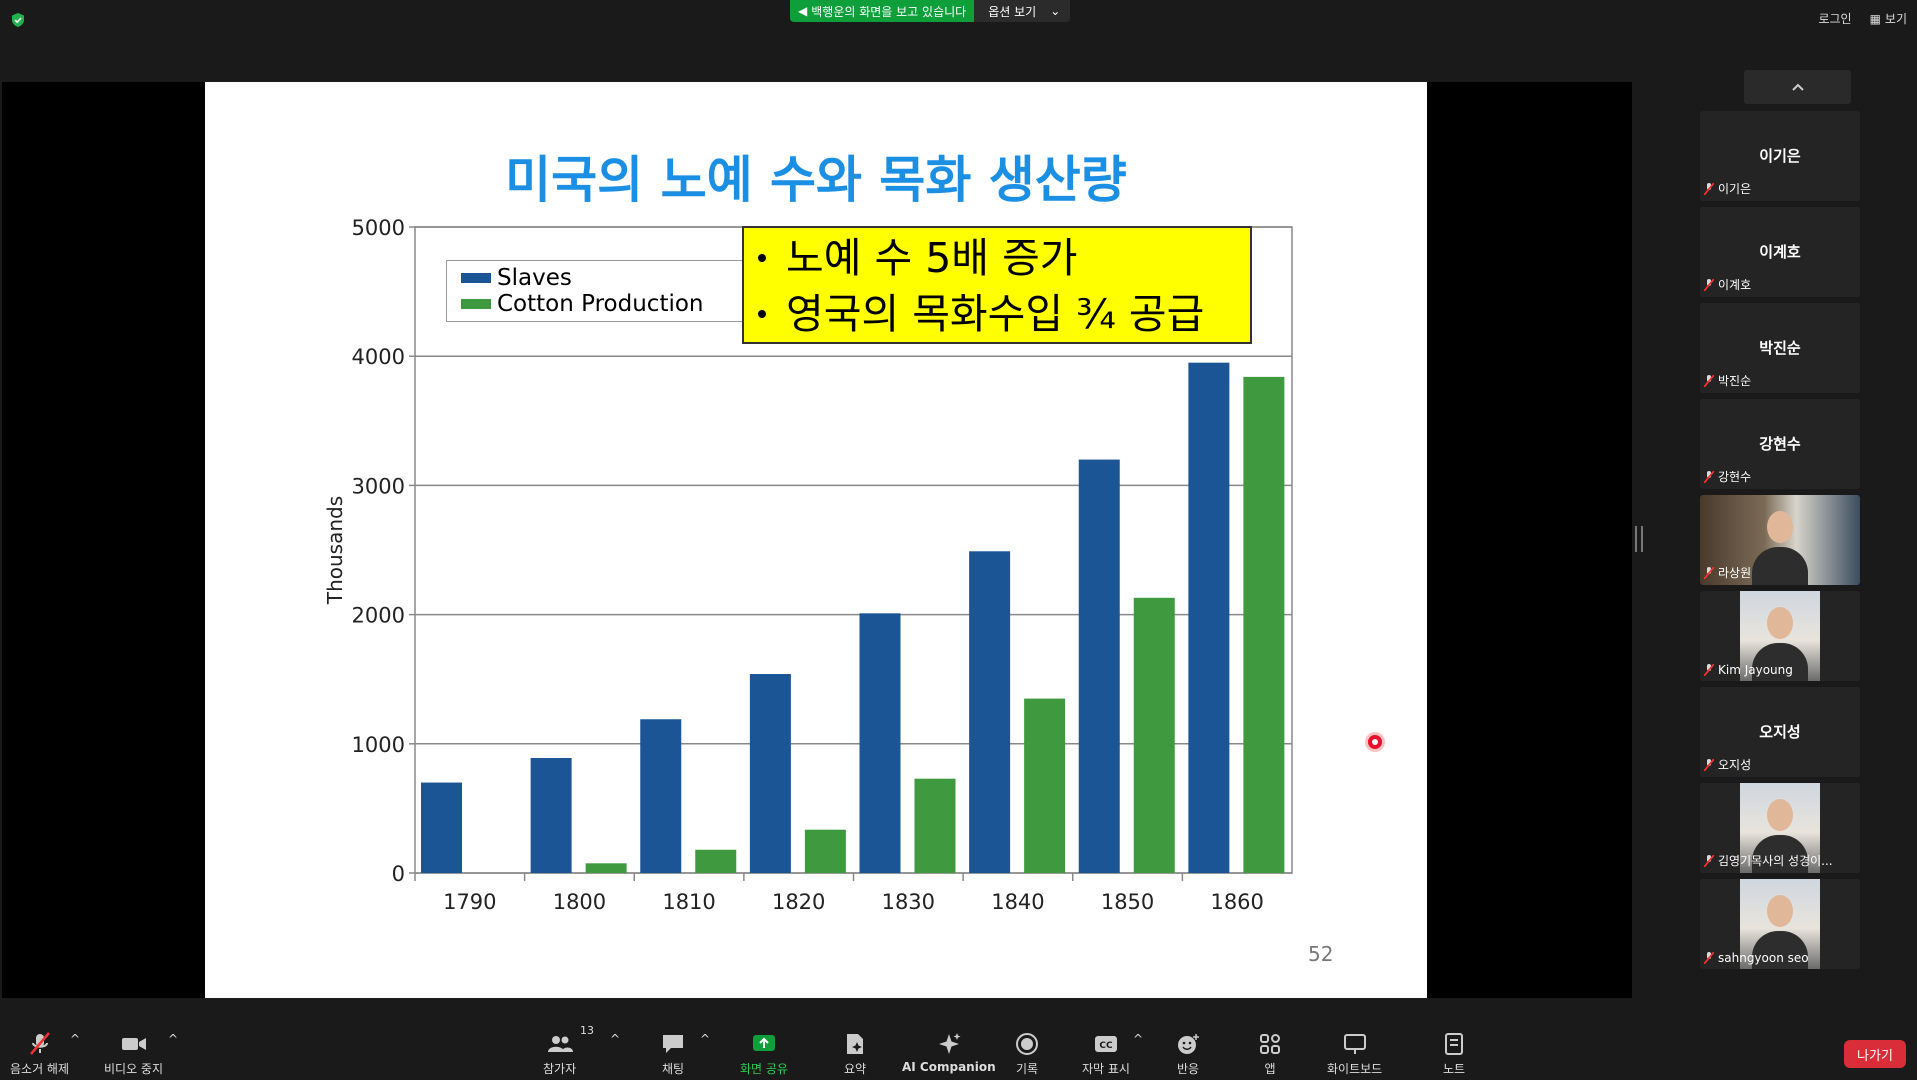 Image resolution: width=1917 pixels, height=1080 pixels. Describe the element at coordinates (1375, 742) in the screenshot. I see `laser-pointer-icon` at that location.